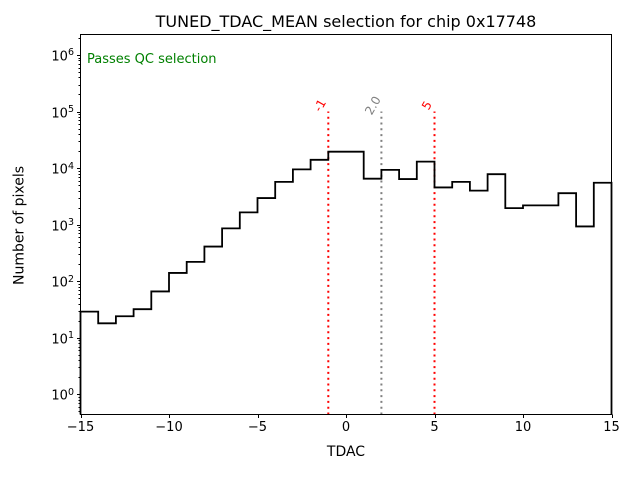 The image size is (640, 480). I want to click on x-tick-label: 5, so click(434, 427).